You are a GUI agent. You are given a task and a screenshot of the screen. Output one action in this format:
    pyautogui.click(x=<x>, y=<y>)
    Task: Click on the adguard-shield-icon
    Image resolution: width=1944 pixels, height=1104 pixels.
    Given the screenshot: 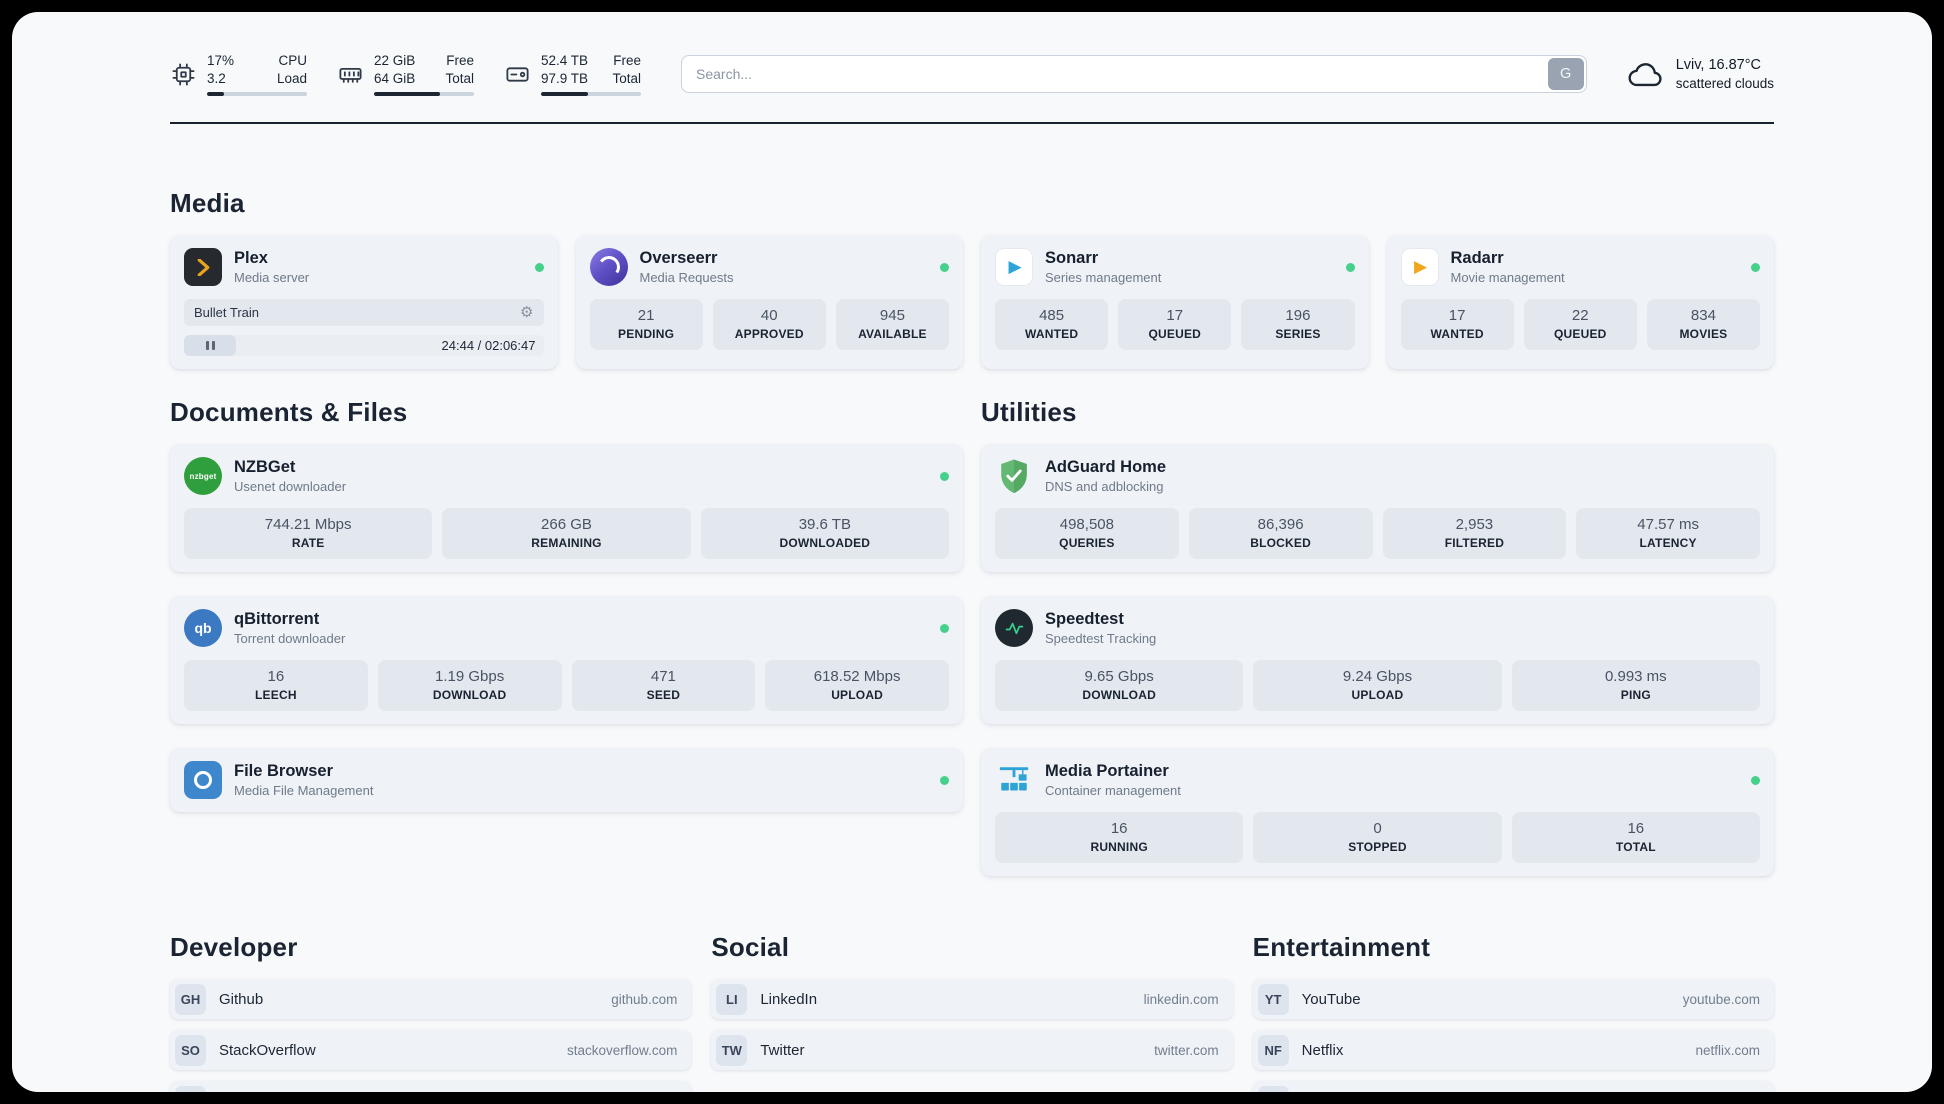 What is the action you would take?
    pyautogui.click(x=1014, y=476)
    